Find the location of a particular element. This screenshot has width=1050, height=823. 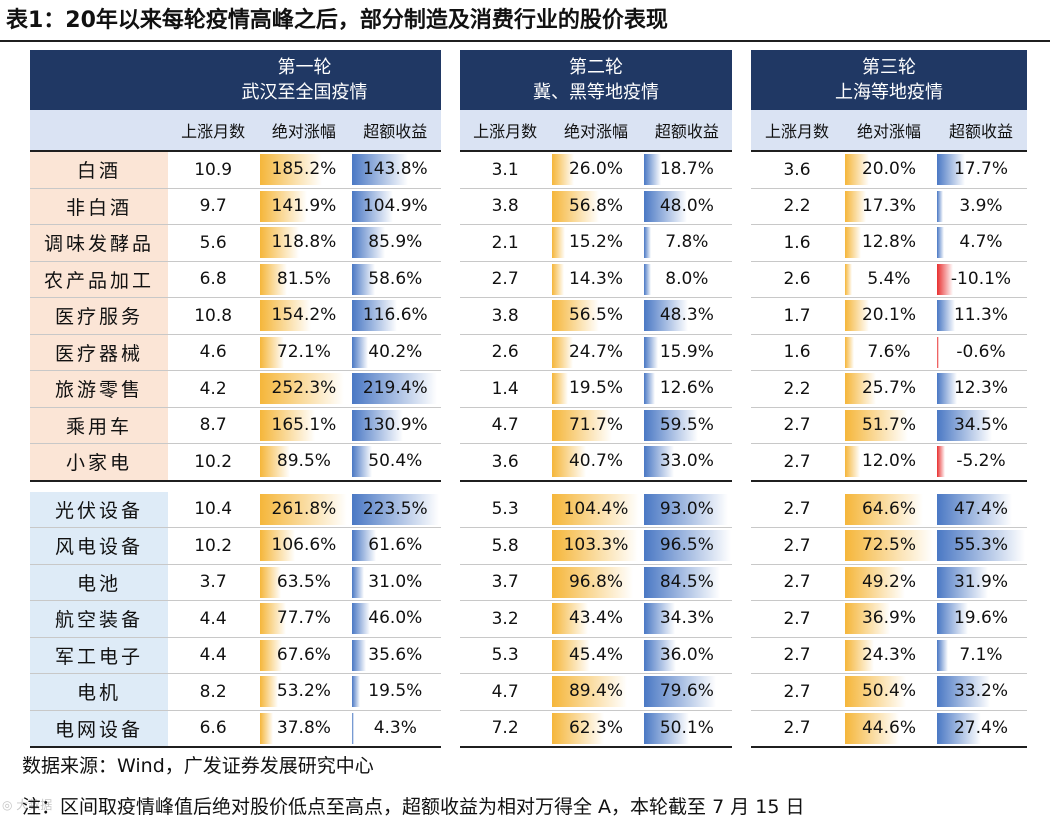

months-up-cell: 2.2 is located at coordinates (797, 389).